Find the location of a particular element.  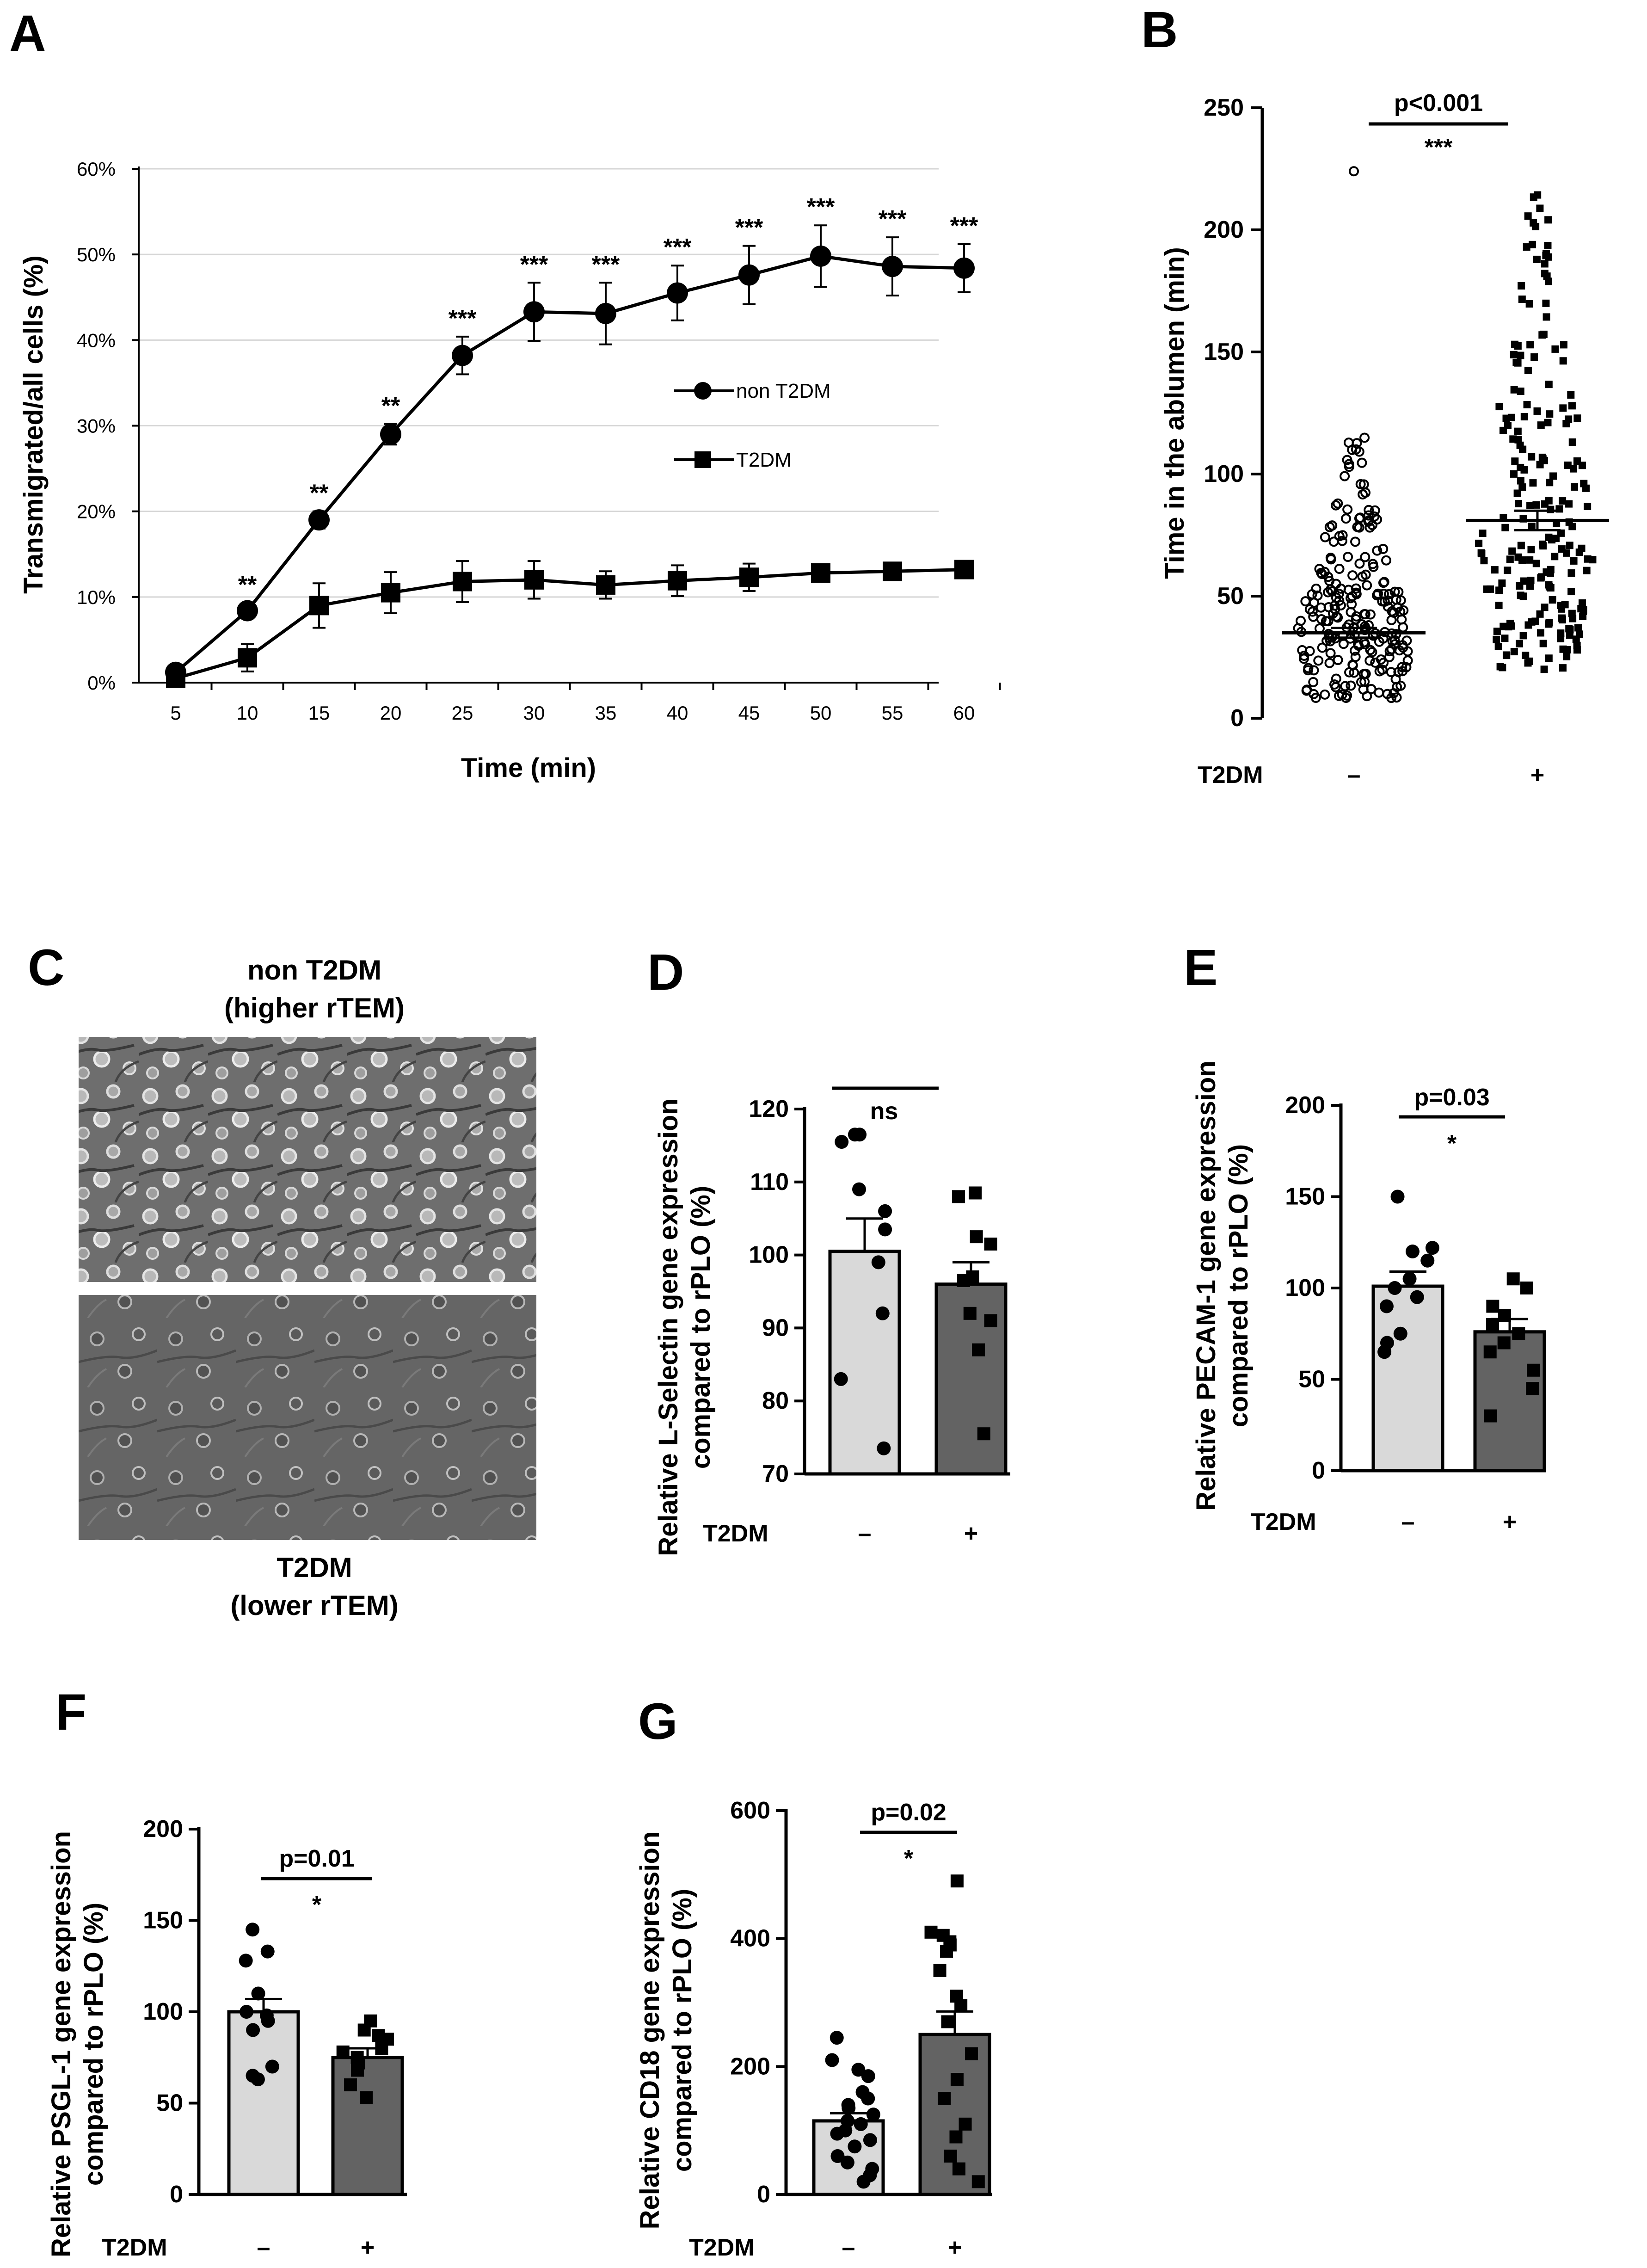

d-plot: 70 80 90 100 110 120 is located at coordinates (879, 1291).